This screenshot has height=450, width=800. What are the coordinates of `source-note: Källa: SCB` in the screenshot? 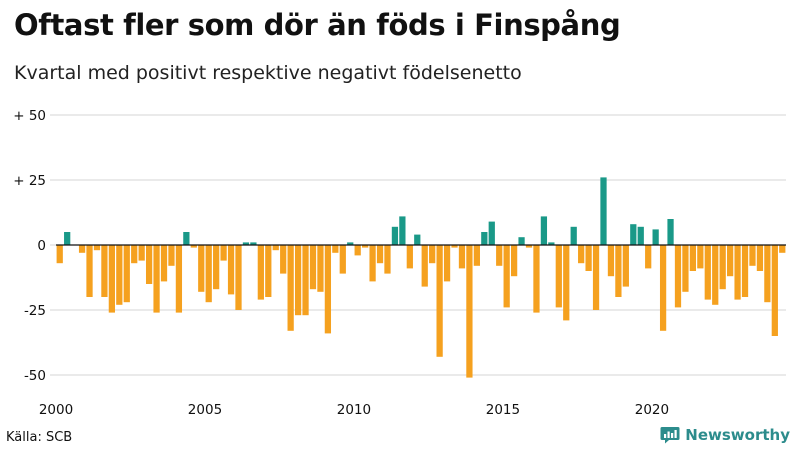 It's located at (39, 437).